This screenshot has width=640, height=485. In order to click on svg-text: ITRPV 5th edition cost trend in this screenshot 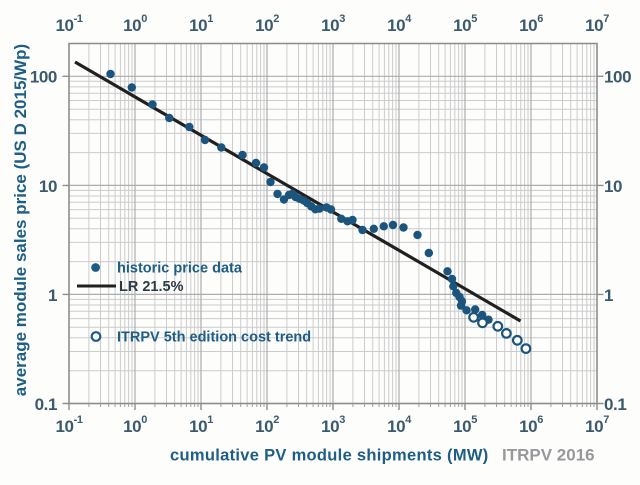, I will do `click(214, 338)`.